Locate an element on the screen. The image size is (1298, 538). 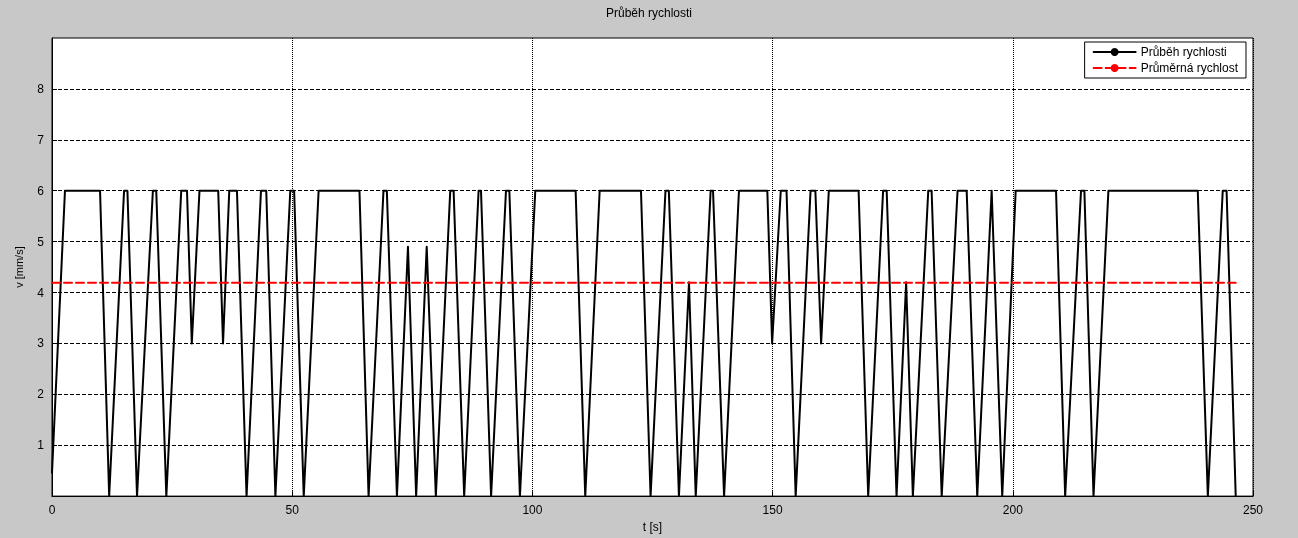
x-tick-label: 150 is located at coordinates (772, 510).